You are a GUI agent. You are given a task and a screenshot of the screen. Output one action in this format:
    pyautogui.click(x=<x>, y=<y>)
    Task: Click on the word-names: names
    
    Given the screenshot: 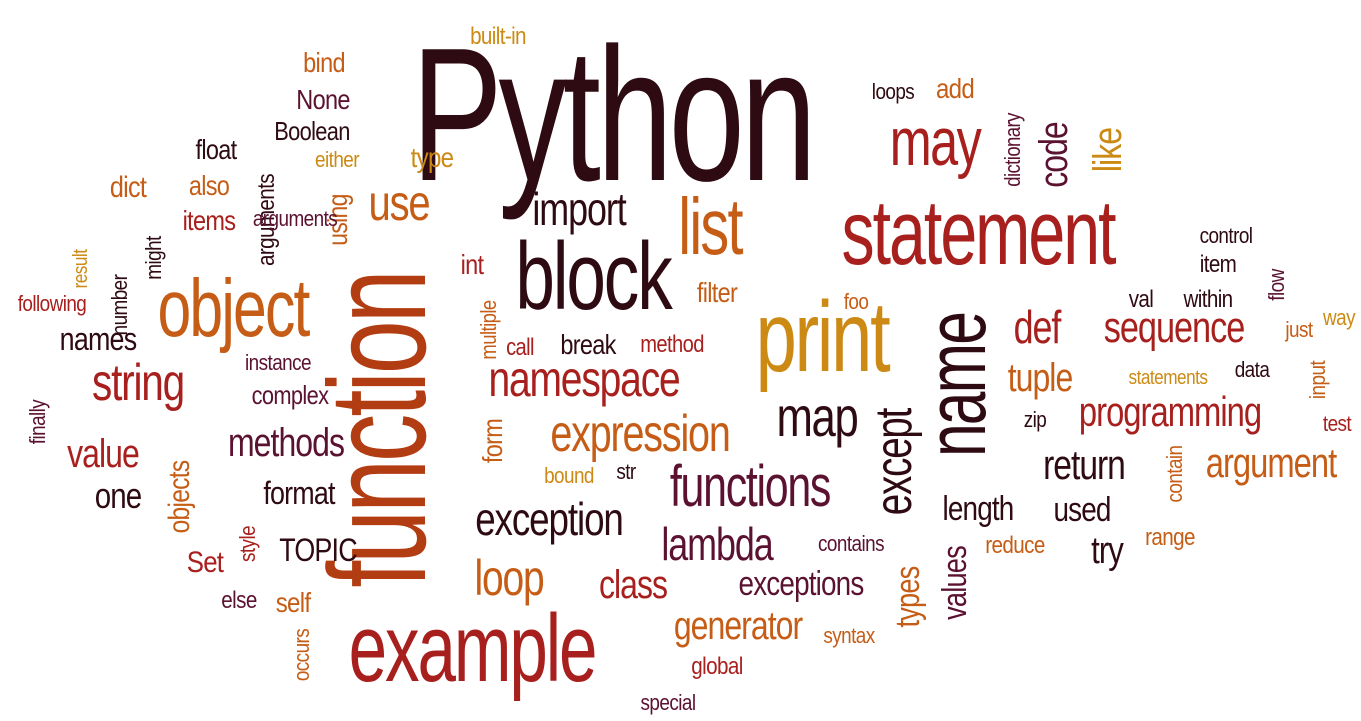 What is the action you would take?
    pyautogui.click(x=98, y=339)
    